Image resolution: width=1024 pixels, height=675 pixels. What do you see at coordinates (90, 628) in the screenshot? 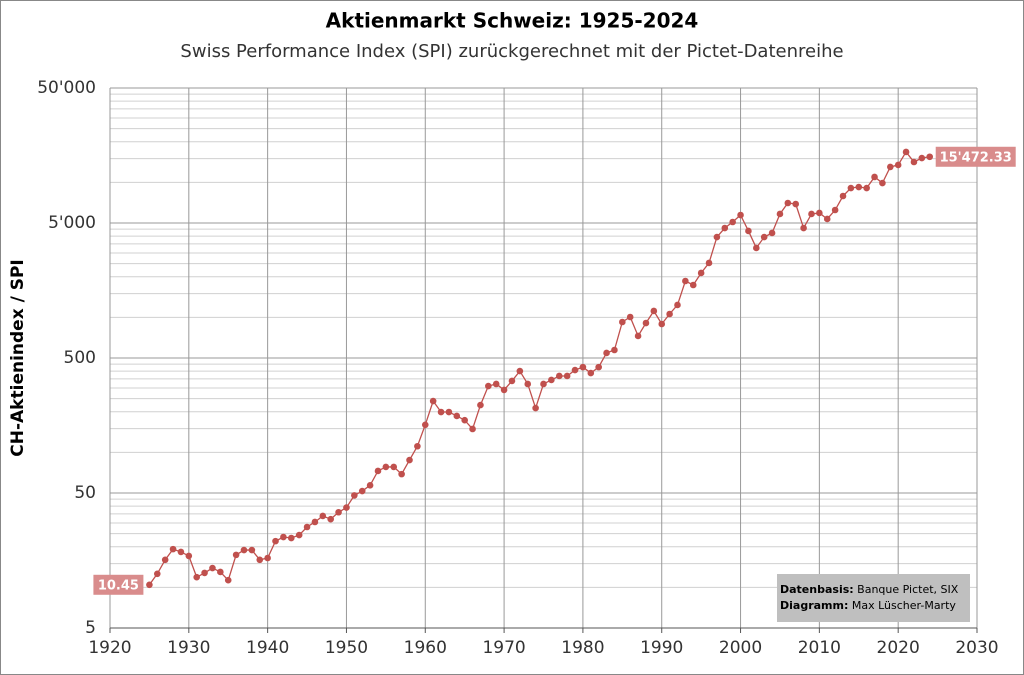
I see `y-tick-label: 5` at bounding box center [90, 628].